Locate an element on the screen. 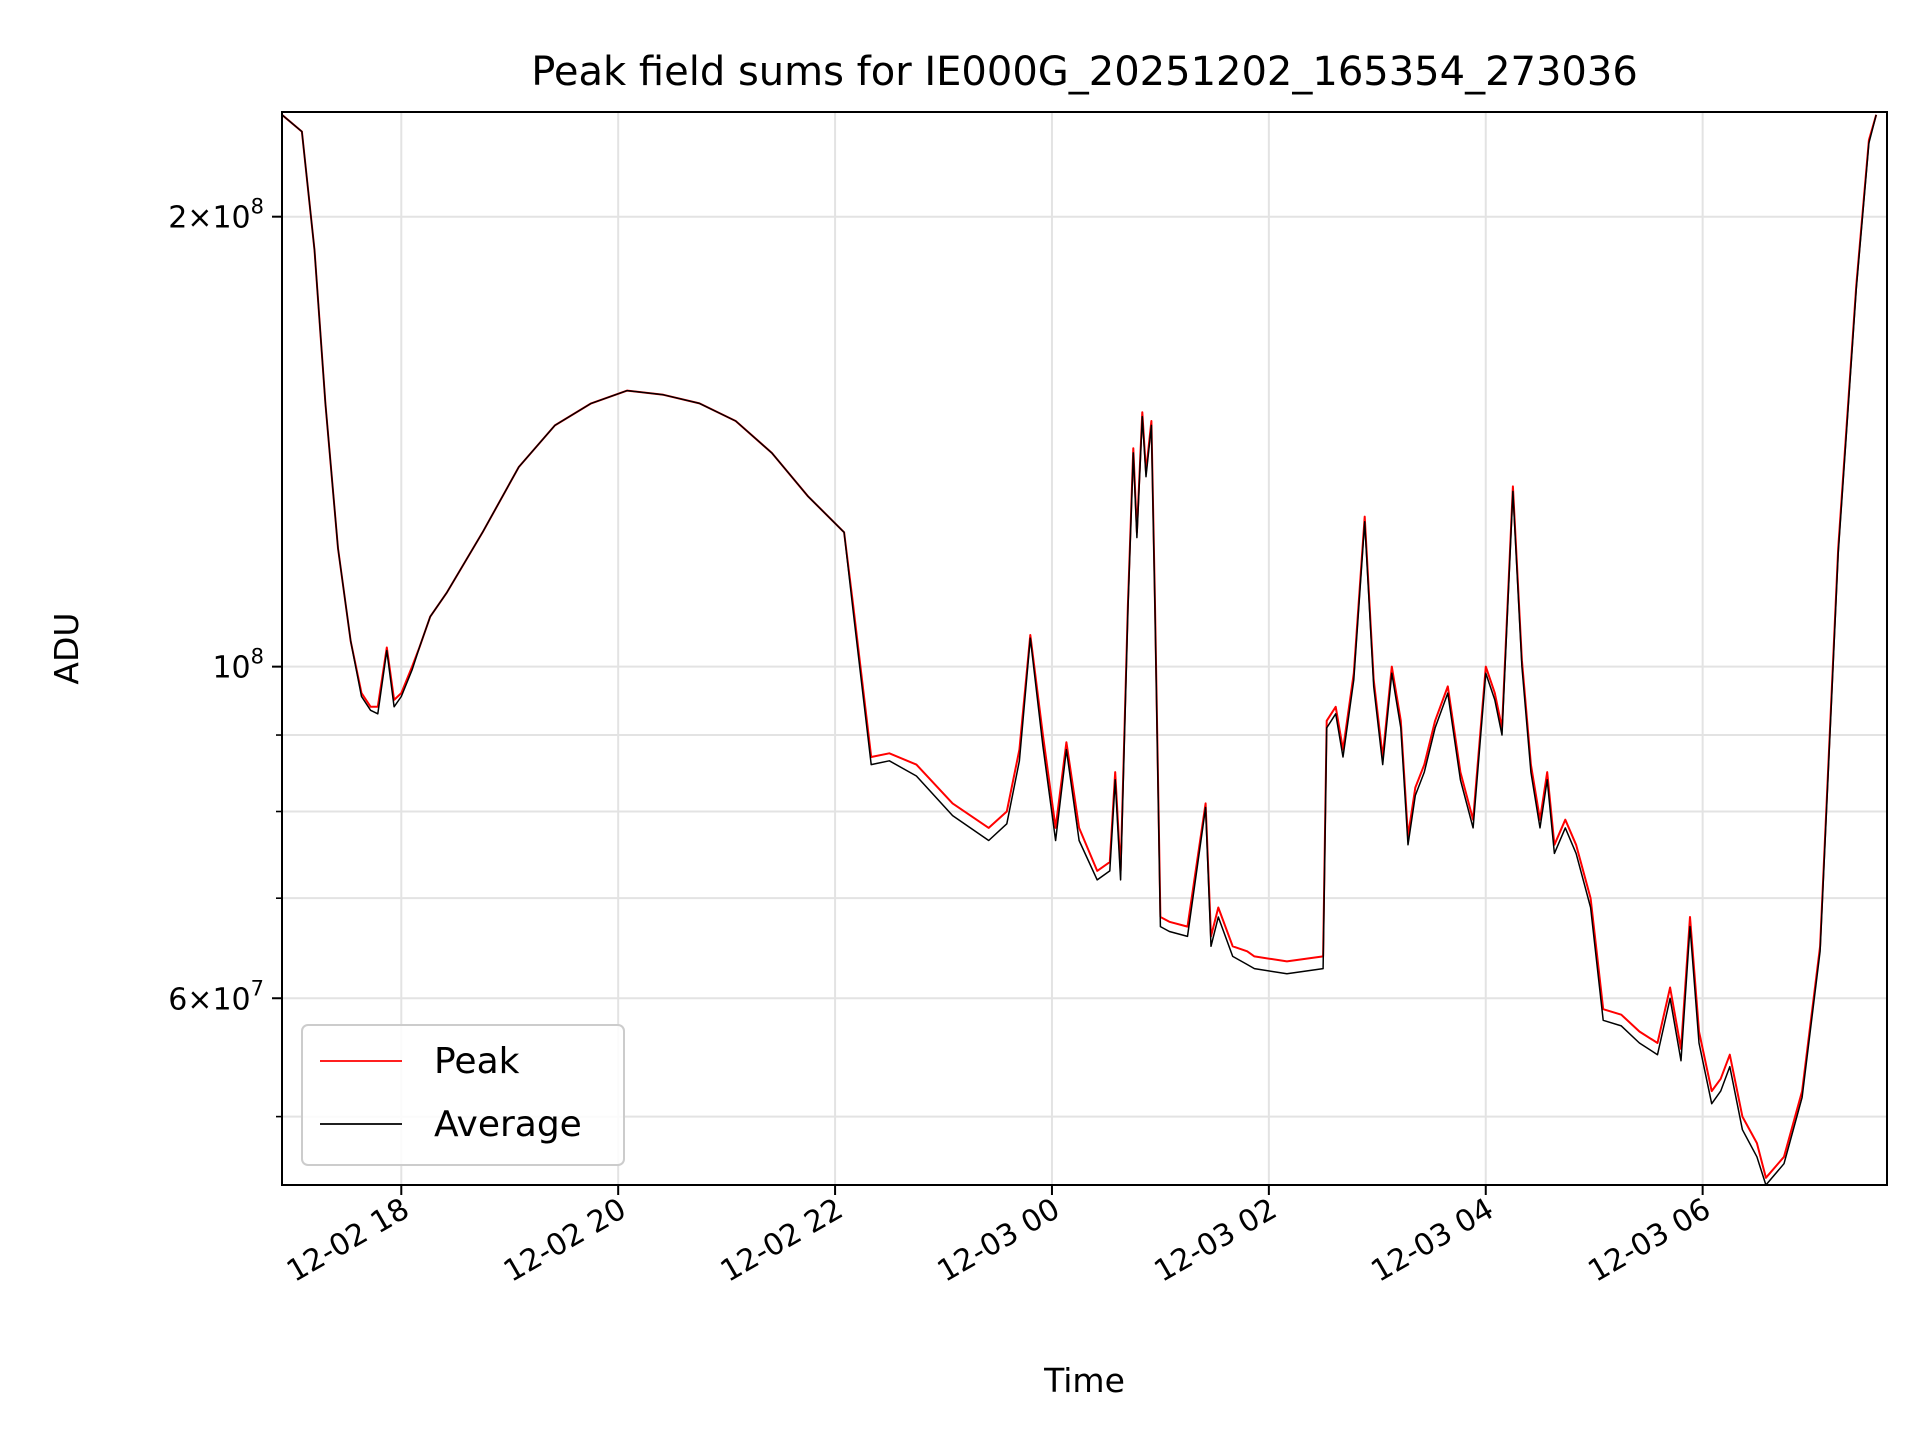 The image size is (1920, 1440). legend-label: Average is located at coordinates (508, 1124).